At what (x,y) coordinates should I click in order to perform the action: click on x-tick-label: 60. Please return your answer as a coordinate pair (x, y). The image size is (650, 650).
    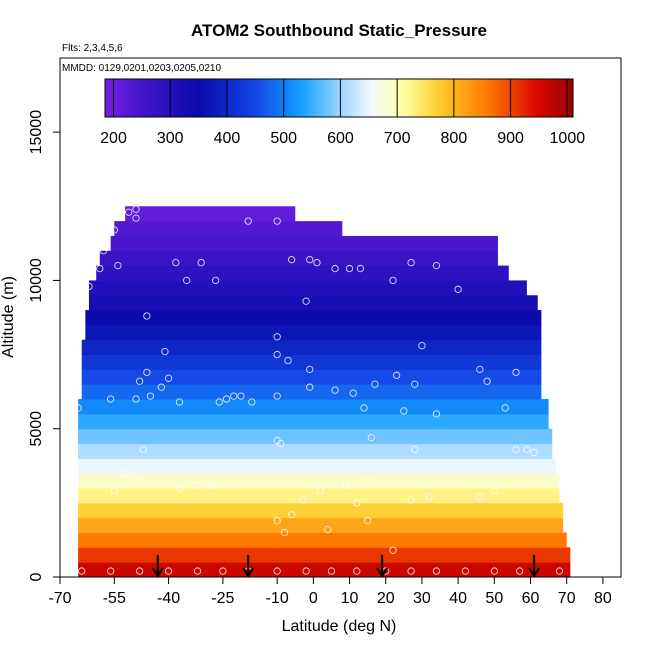
    Looking at the image, I should click on (531, 598).